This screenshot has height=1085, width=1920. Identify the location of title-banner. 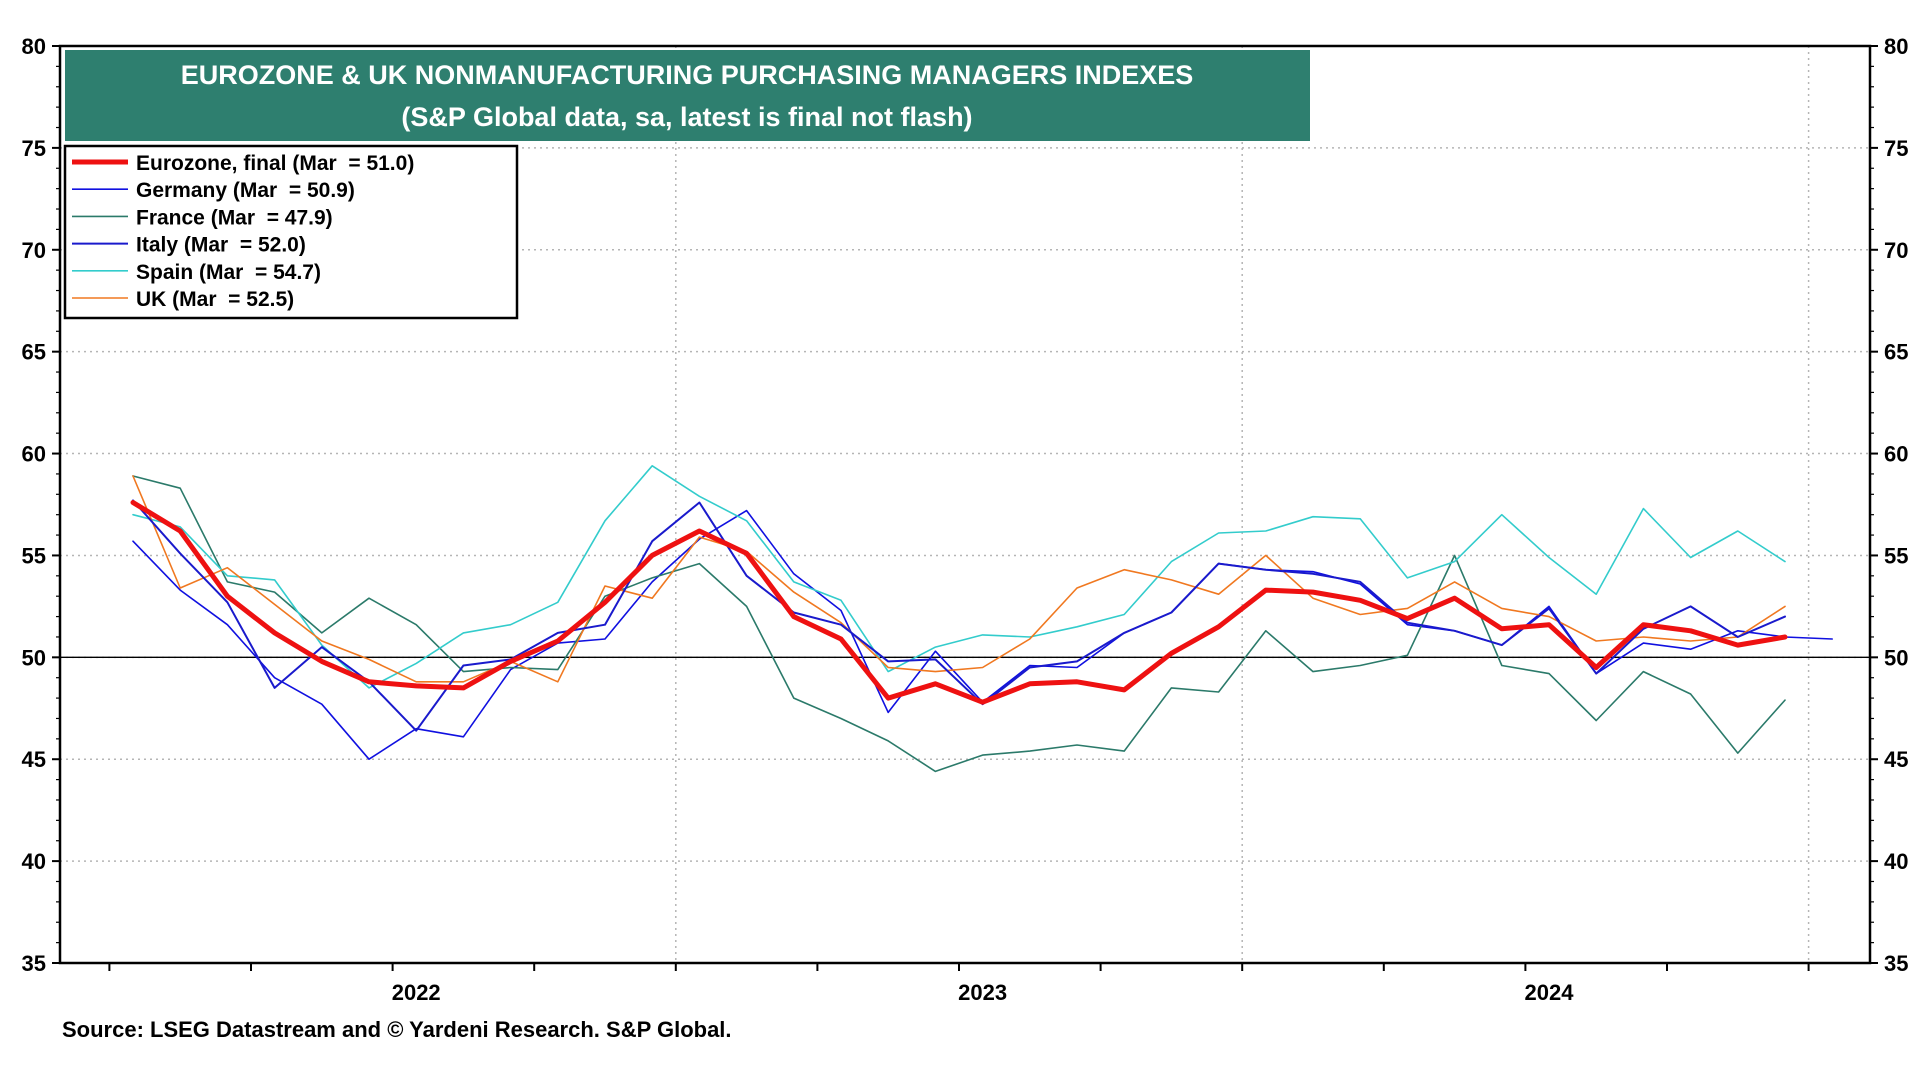
(687, 95).